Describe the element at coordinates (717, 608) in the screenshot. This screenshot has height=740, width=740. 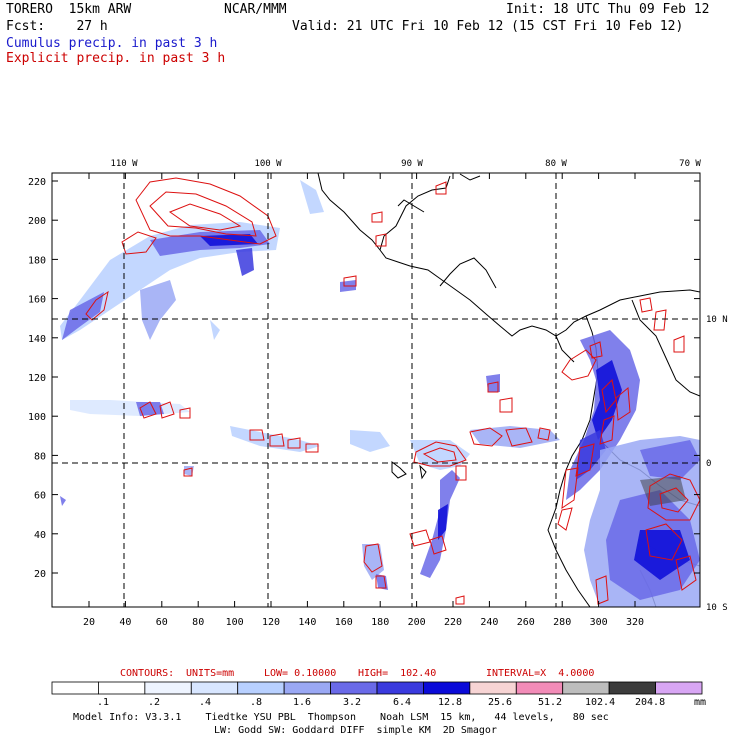
I see `latitude-label: 10 S` at that location.